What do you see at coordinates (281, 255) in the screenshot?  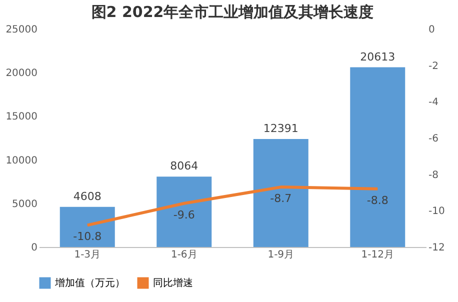 I see `x-tick-label: 1-9月` at bounding box center [281, 255].